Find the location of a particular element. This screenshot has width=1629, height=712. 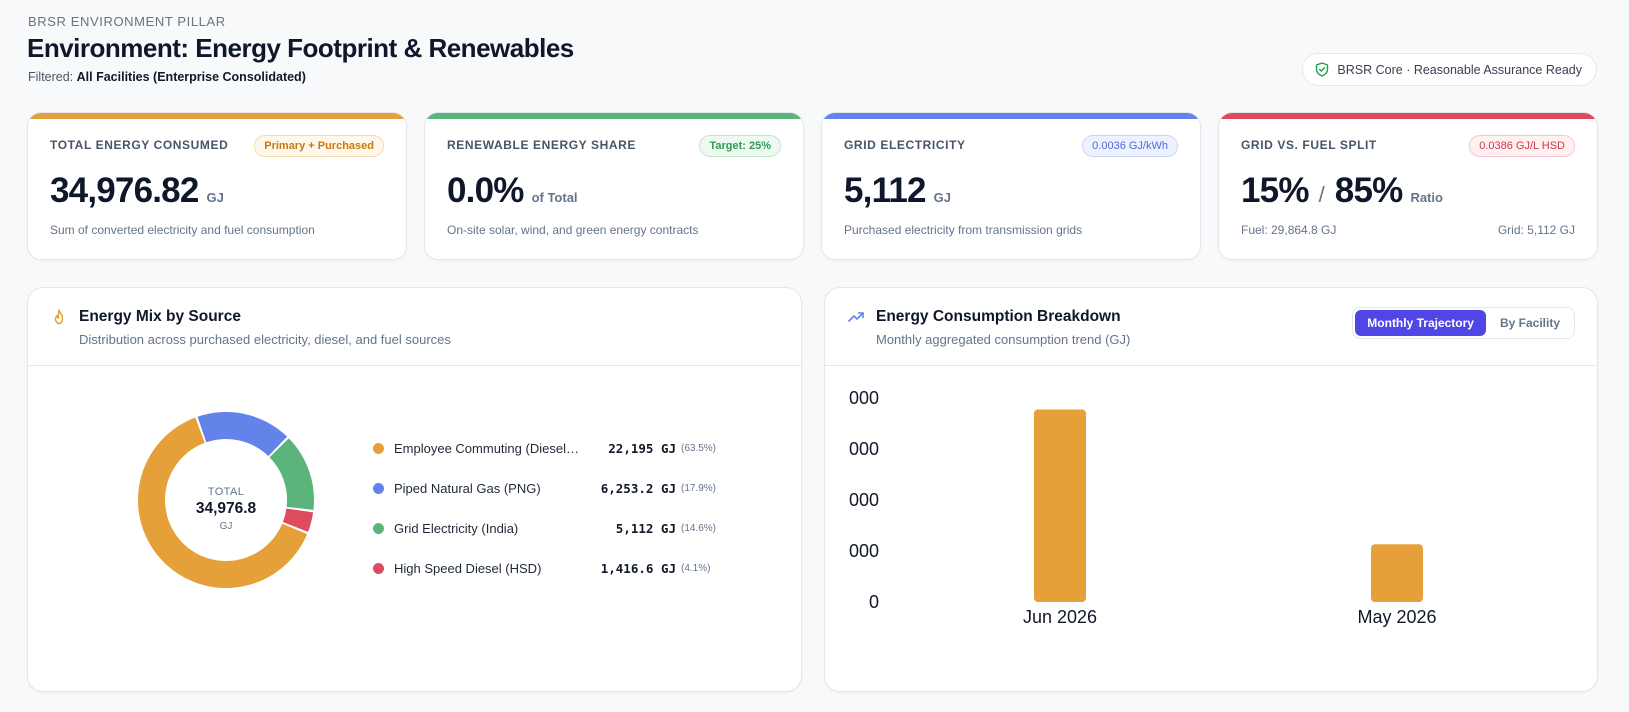

kpi-badge: 0.0386 GJ/L HSD is located at coordinates (1522, 146).